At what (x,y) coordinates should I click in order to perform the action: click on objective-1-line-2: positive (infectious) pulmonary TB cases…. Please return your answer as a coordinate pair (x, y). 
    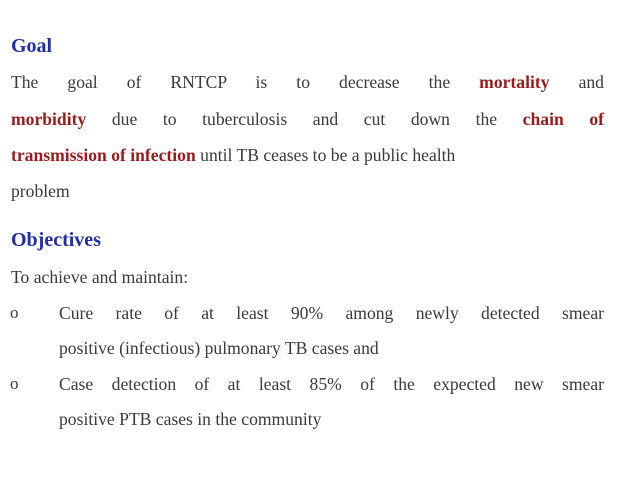
    Looking at the image, I should click on (219, 348).